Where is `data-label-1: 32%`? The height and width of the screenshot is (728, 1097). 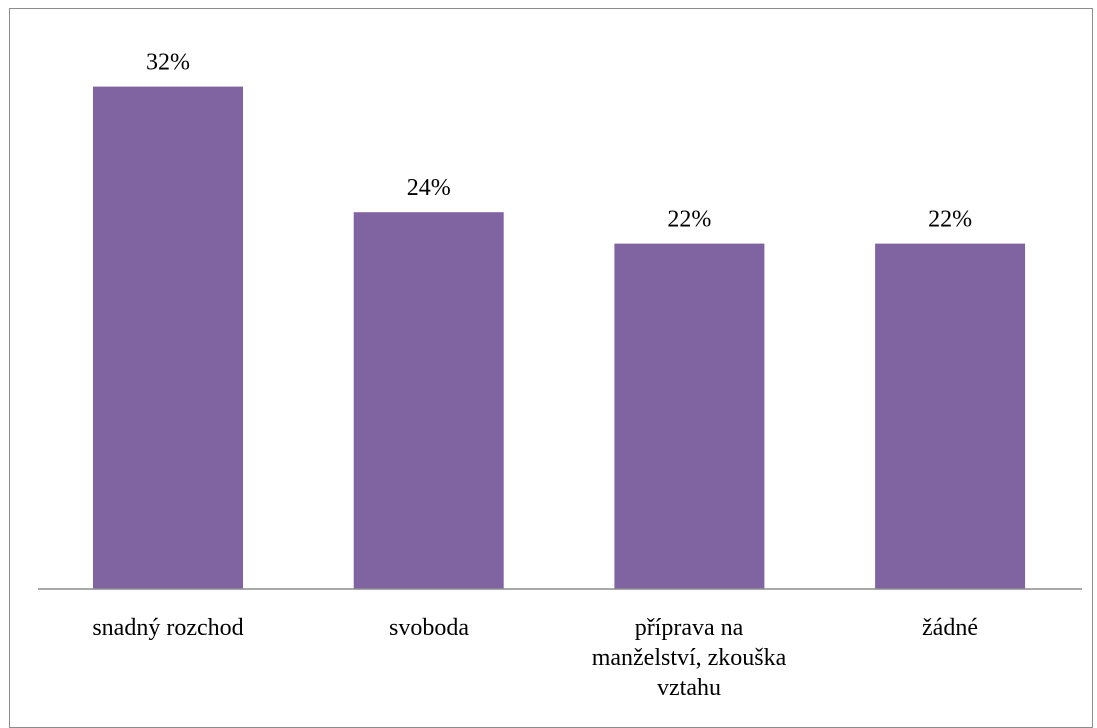 data-label-1: 32% is located at coordinates (168, 63).